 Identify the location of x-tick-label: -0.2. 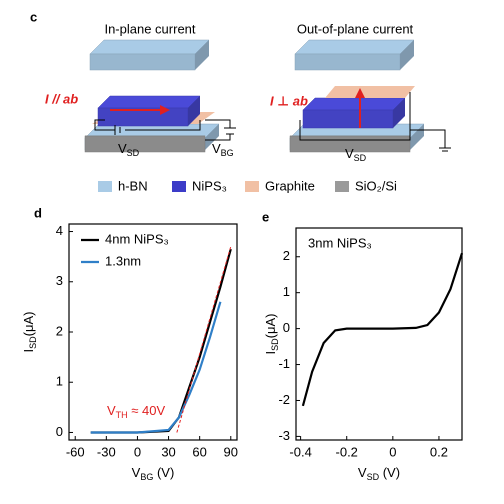
(347, 451).